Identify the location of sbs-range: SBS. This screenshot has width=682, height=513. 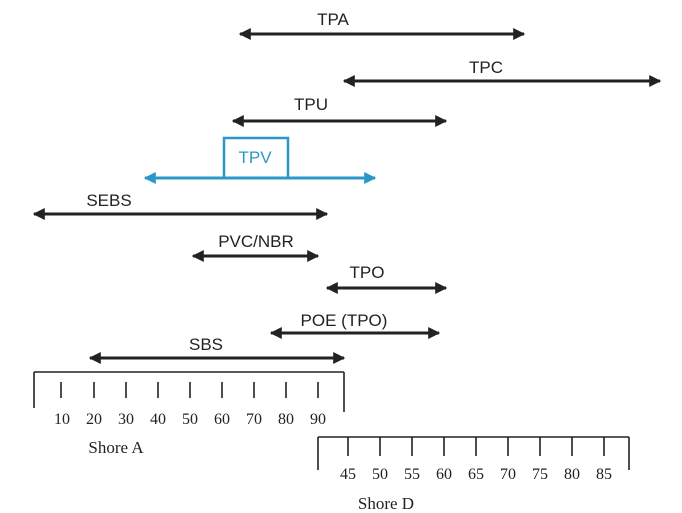
(217, 349).